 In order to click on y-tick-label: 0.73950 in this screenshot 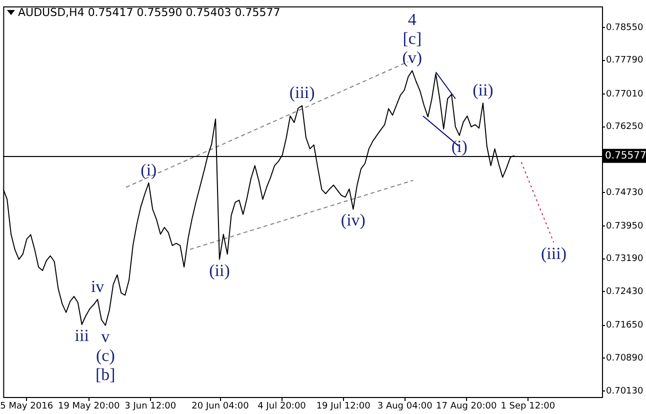, I will do `click(625, 226)`.